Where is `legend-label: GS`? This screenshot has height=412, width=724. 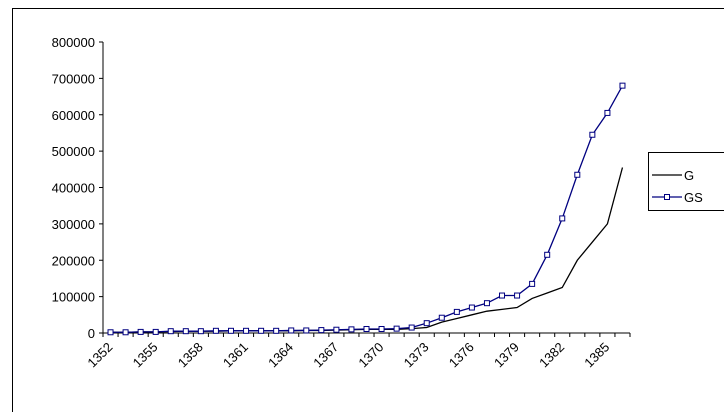 legend-label: GS is located at coordinates (693, 197).